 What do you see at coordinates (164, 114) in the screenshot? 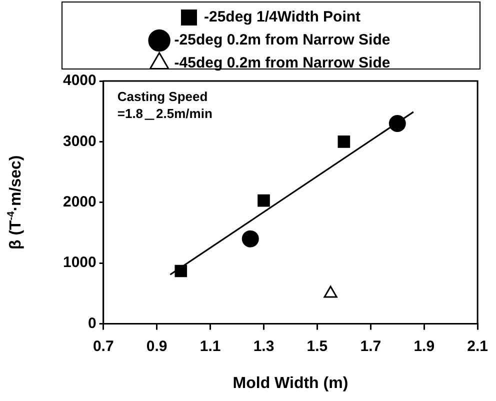
I see `annotation: =1.8＿2.5m/min` at bounding box center [164, 114].